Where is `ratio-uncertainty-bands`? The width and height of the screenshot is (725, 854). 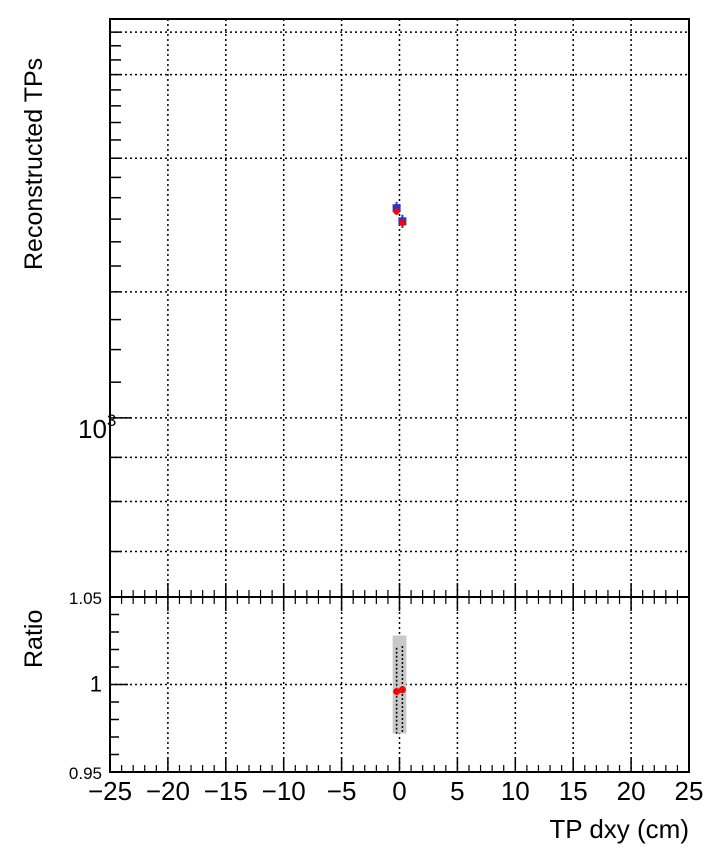 ratio-uncertainty-bands is located at coordinates (399, 684).